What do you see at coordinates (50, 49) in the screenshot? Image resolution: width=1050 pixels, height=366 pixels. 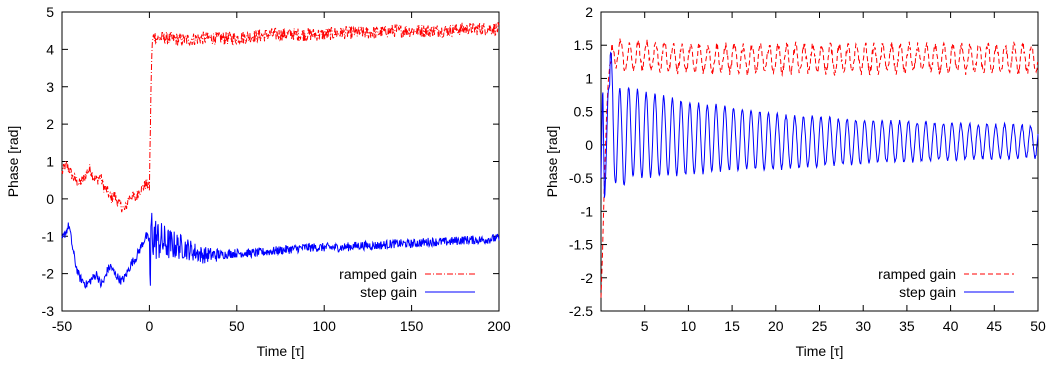 I see `y-tick-label: 4` at bounding box center [50, 49].